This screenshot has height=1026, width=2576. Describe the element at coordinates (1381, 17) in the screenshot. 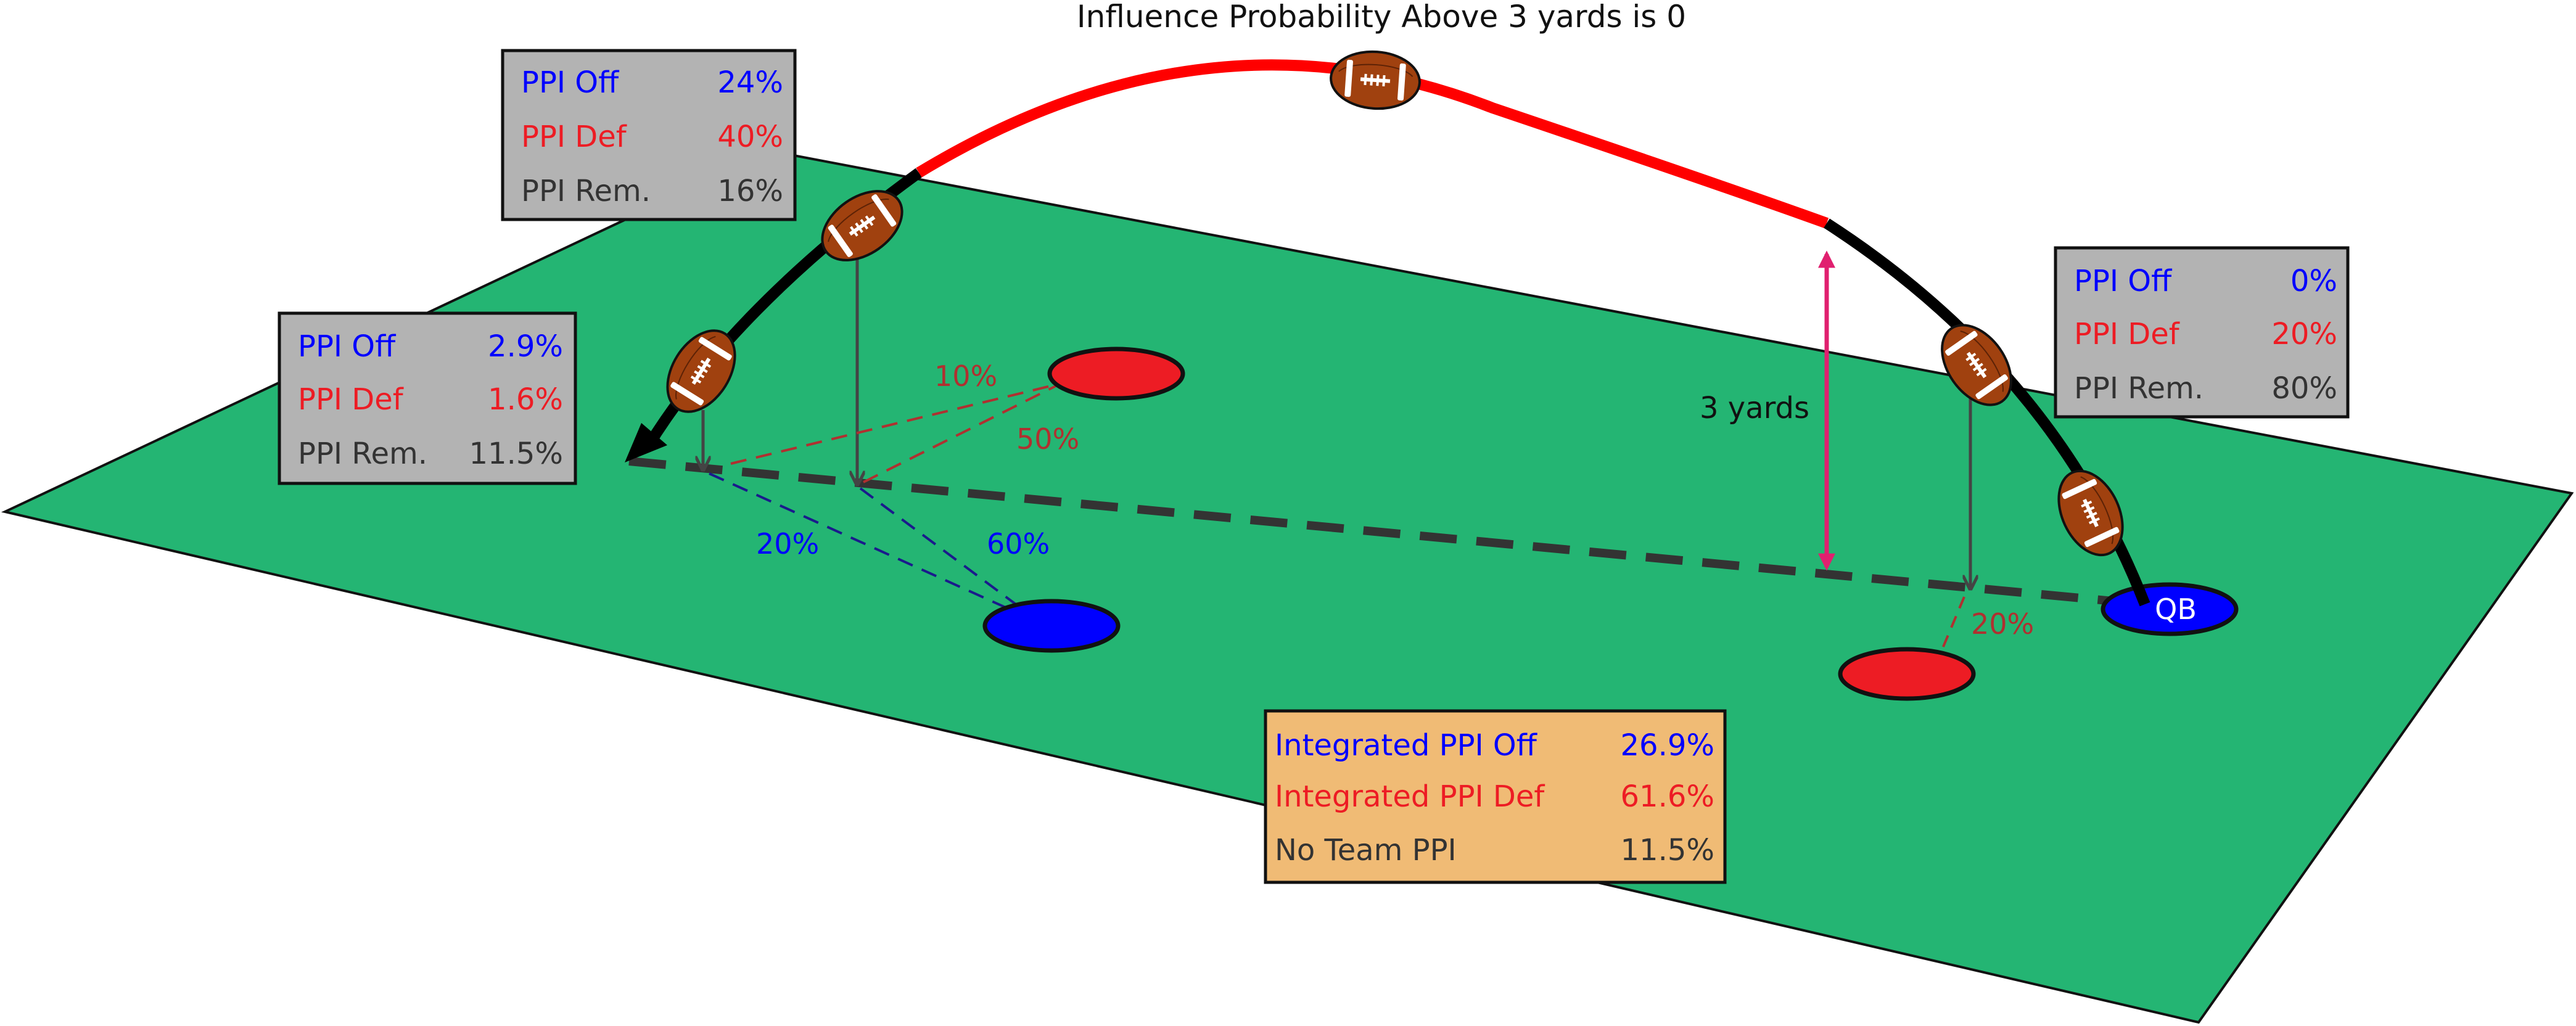

I see `diagram-title: Influence Probability Above 3 yards is 0` at that location.